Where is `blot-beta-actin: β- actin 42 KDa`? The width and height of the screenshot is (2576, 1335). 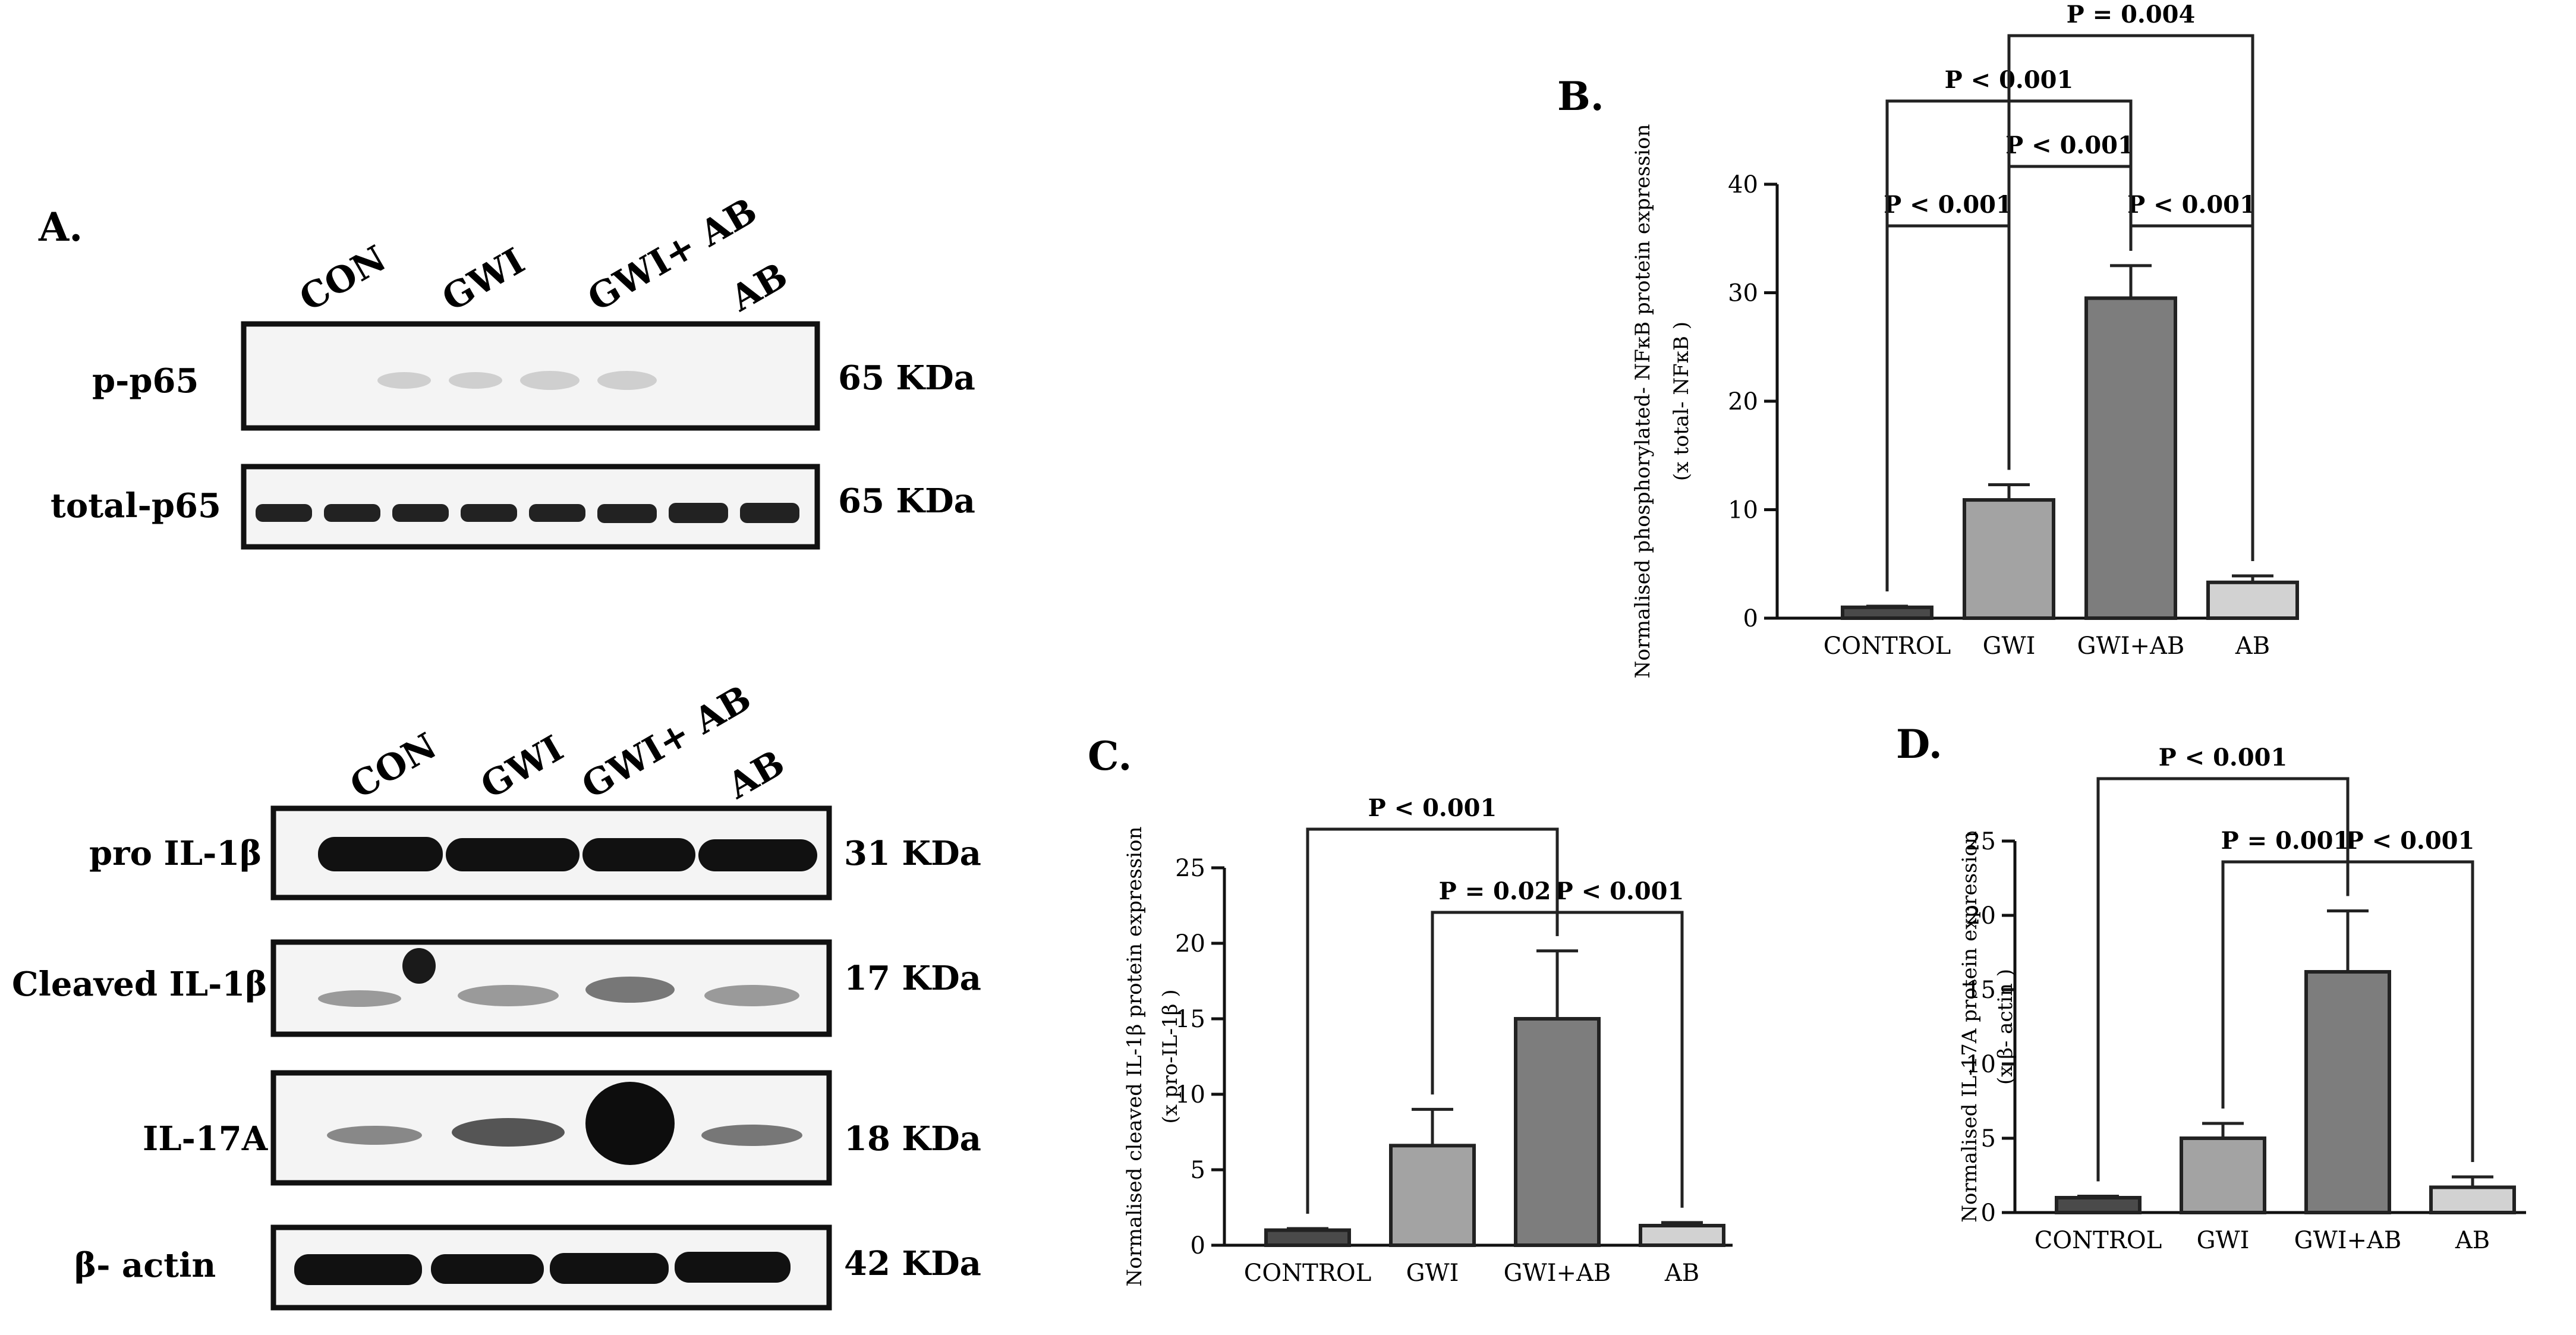 blot-beta-actin: β- actin 42 KDa is located at coordinates (527, 1267).